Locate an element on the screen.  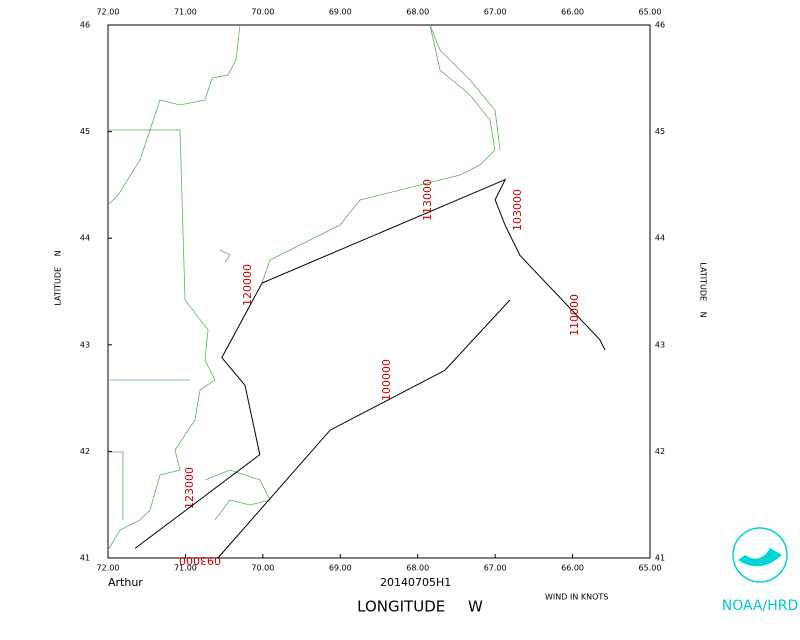
logo-label: NOAA/HRD is located at coordinates (760, 606).